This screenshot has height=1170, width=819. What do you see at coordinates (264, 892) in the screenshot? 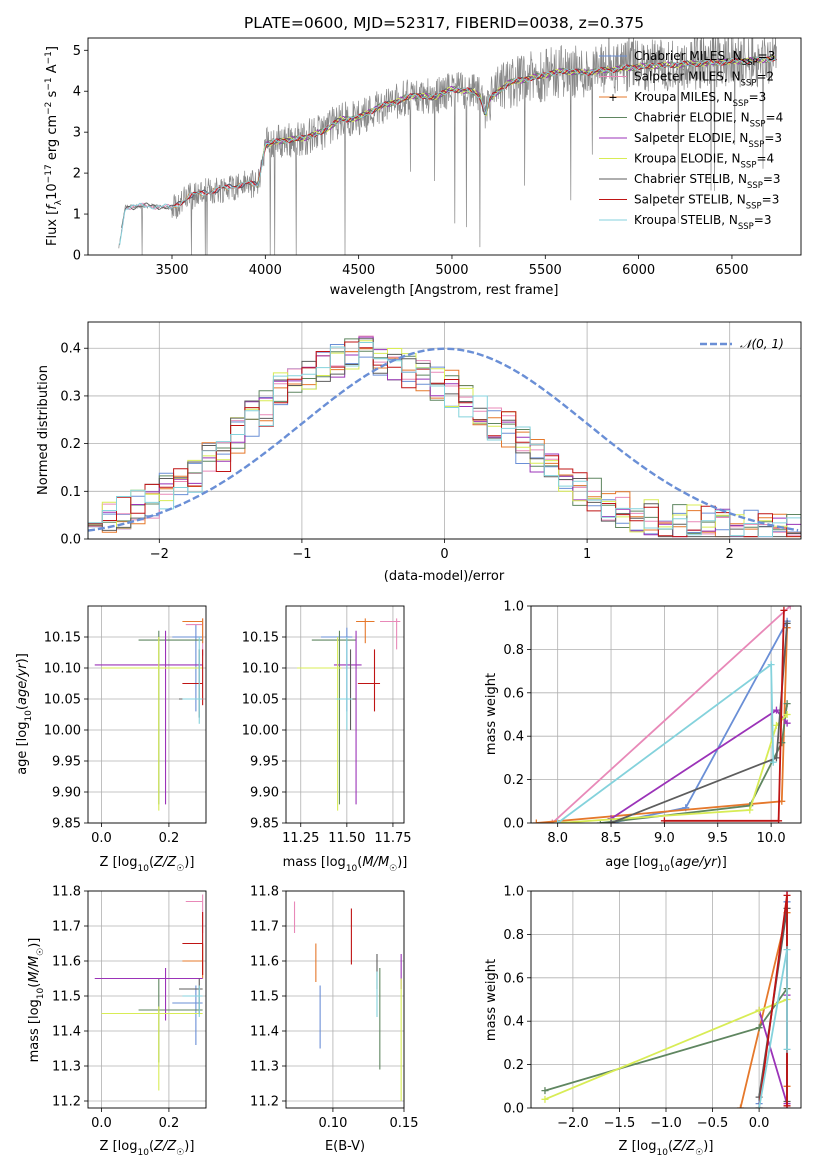
I see `y-tick-label: 11.8` at bounding box center [264, 892].